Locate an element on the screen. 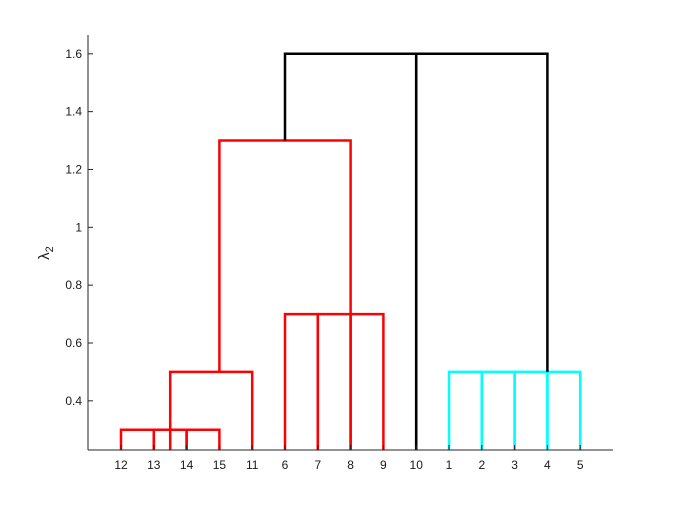  leaf-label: 3 is located at coordinates (514, 465).